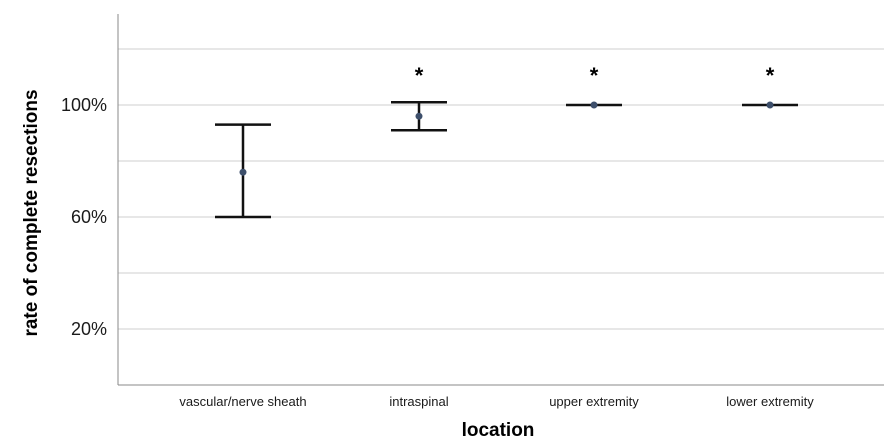 The width and height of the screenshot is (886, 442). Describe the element at coordinates (770, 401) in the screenshot. I see `x-tick-label: lower extremity` at that location.